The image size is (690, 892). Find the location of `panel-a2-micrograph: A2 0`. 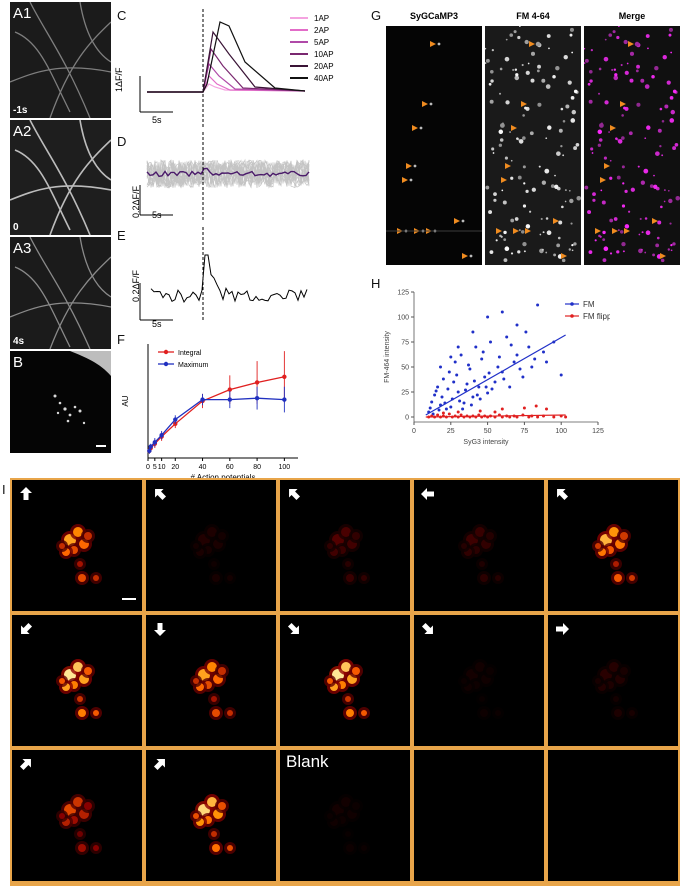

panel-a2-micrograph: A2 0 is located at coordinates (60, 177).